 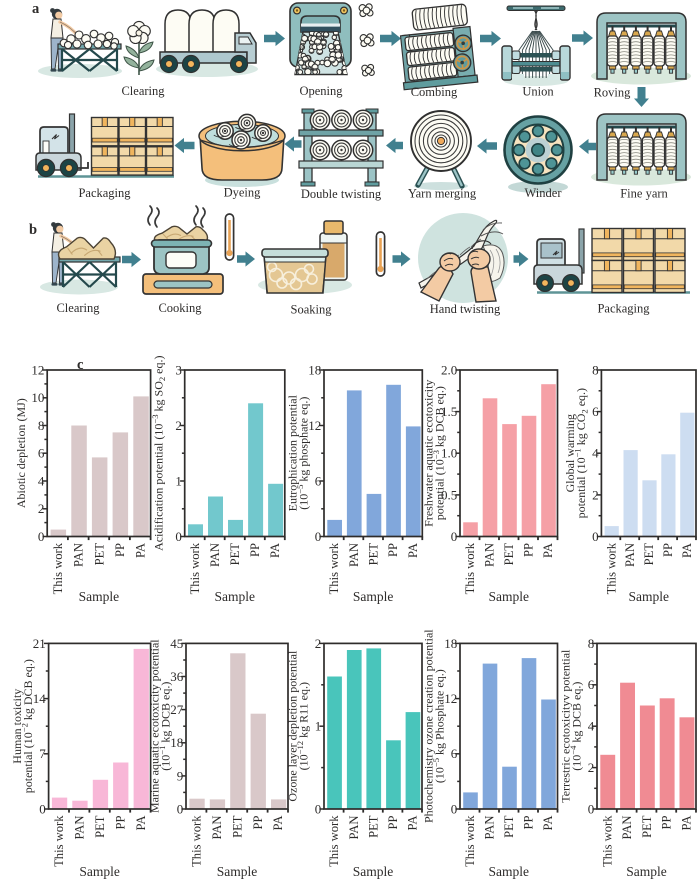 What do you see at coordinates (465, 309) in the screenshot?
I see `svg-text: Hand twisting` at bounding box center [465, 309].